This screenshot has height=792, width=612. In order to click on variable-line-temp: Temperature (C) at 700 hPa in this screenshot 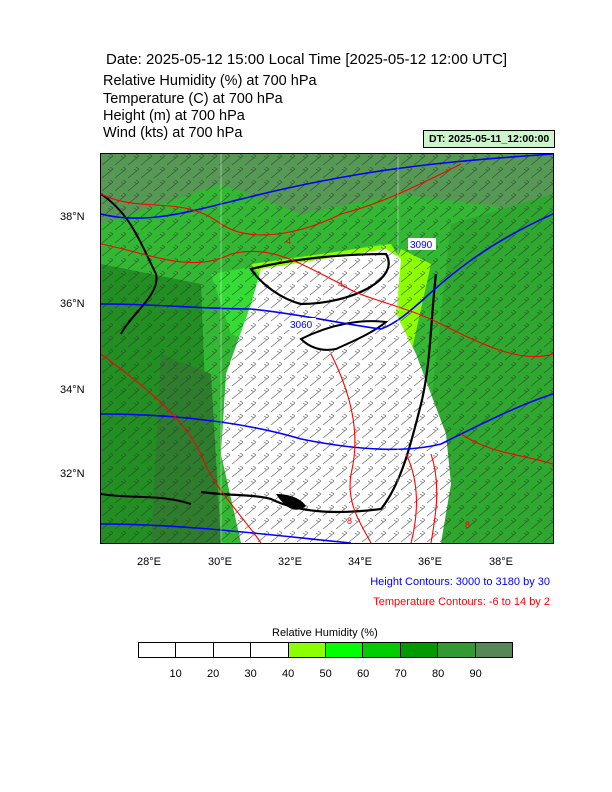, I will do `click(193, 99)`.